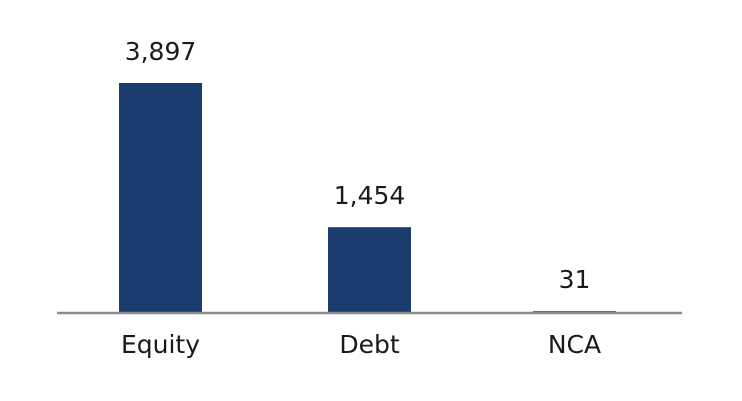 The width and height of the screenshot is (742, 401). I want to click on x-tick-label: NCA, so click(574, 344).